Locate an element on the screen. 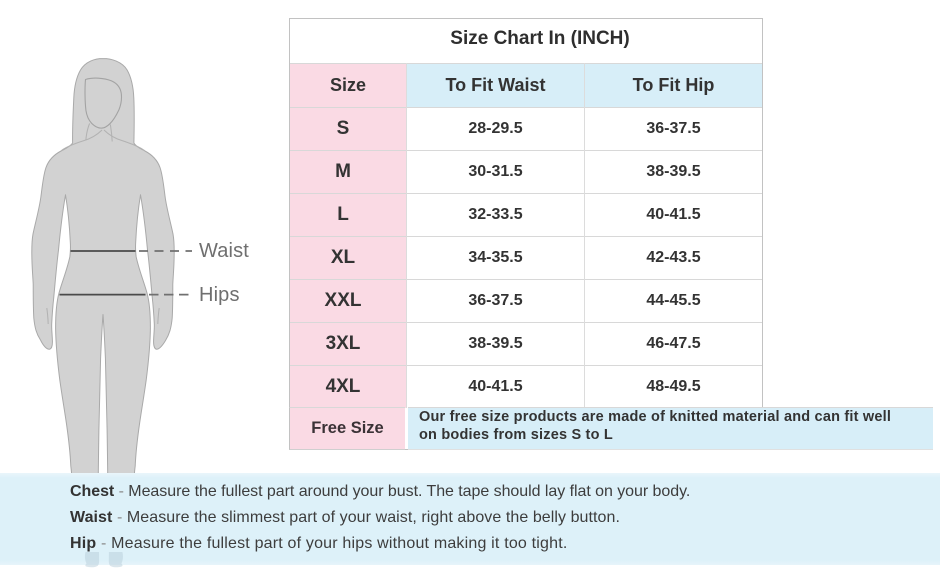  svg-text: Hips is located at coordinates (219, 295).